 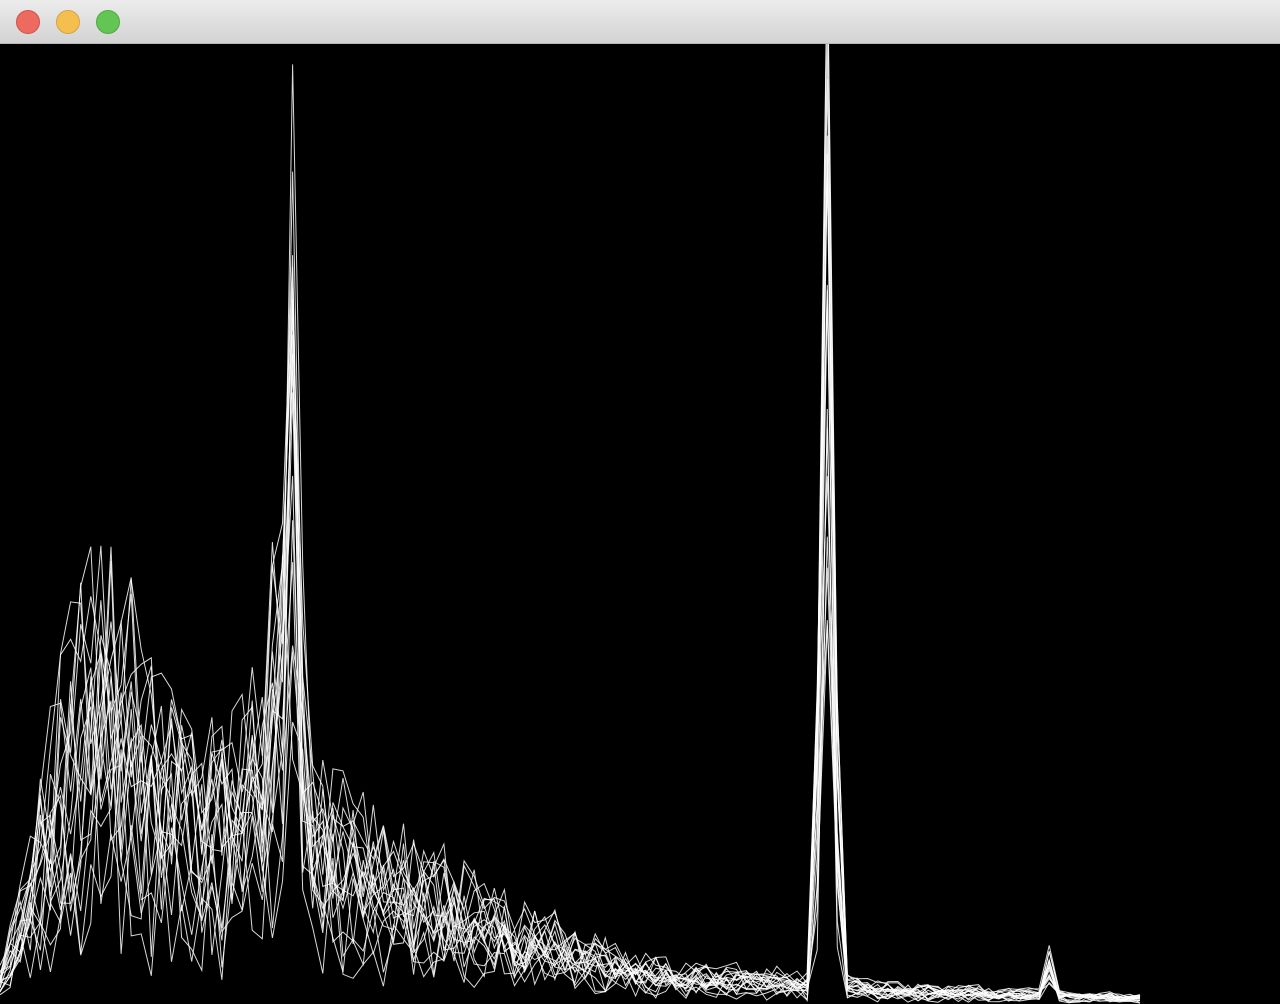 I want to click on close-button, so click(x=28, y=22).